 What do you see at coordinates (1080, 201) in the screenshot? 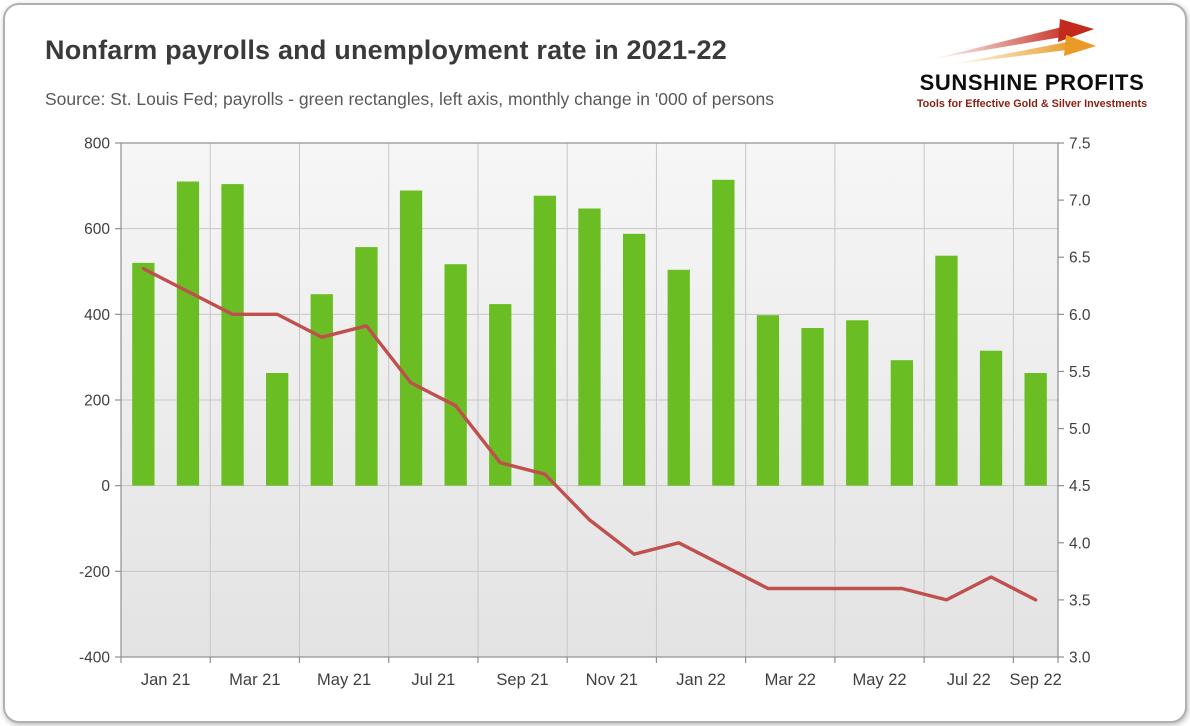
I see `right-axis-label: 7.0` at bounding box center [1080, 201].